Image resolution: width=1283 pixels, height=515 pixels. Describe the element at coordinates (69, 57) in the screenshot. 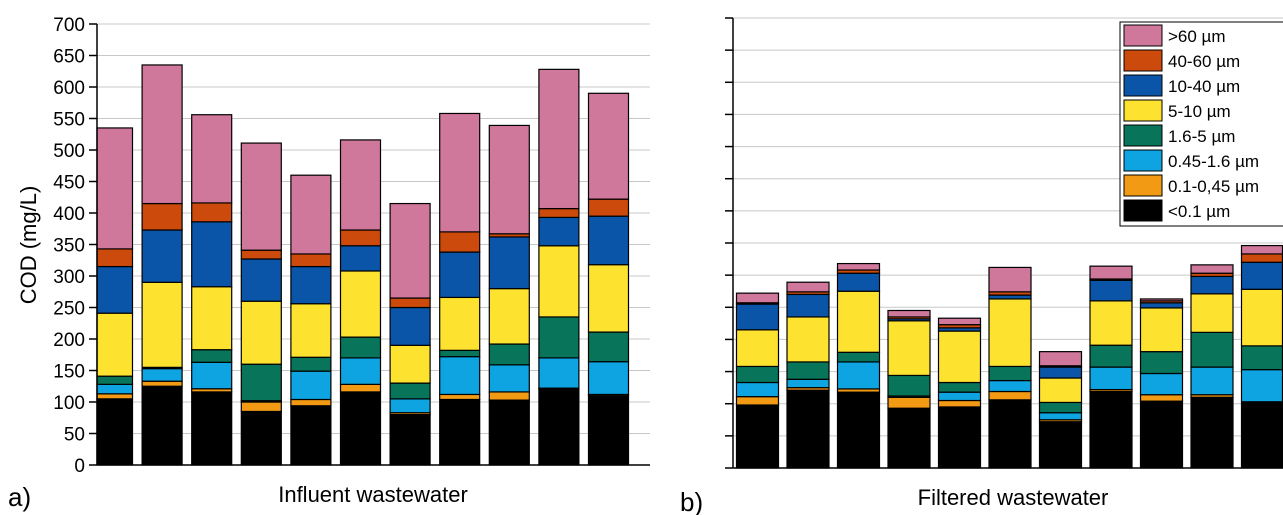

I see `y-tick-label: 650` at that location.